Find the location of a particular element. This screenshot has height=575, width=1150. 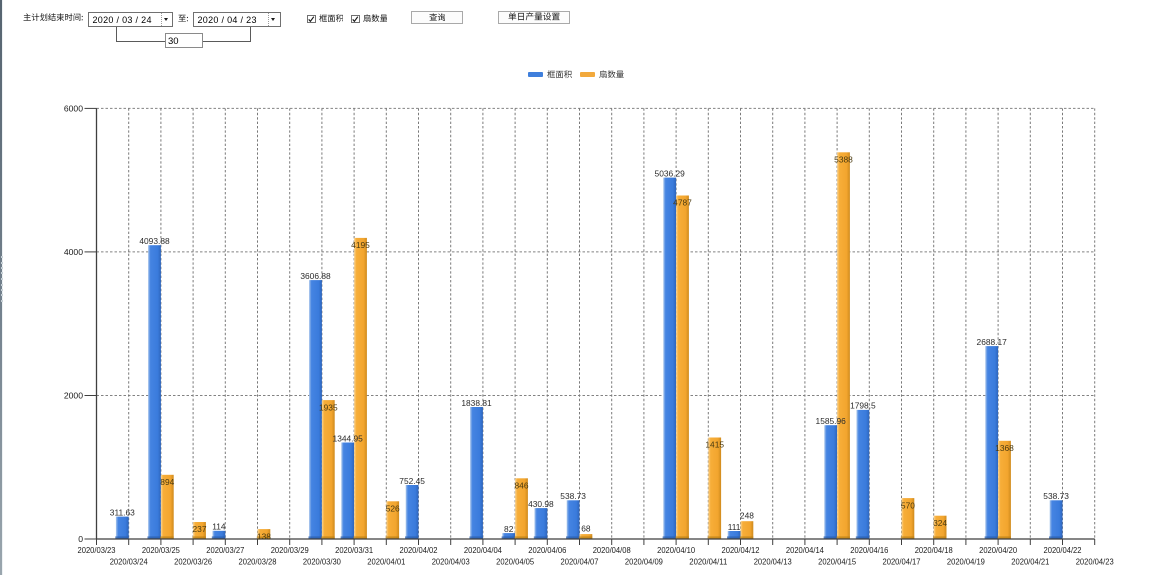

svg-text: 1415 is located at coordinates (714, 445).